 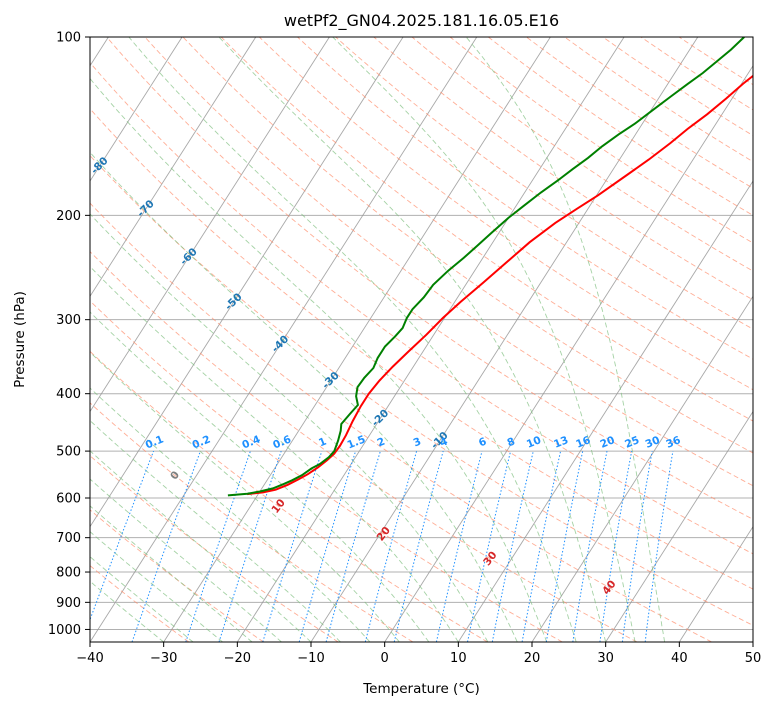 I want to click on mixing-ratio-label: 6, so click(x=482, y=443).